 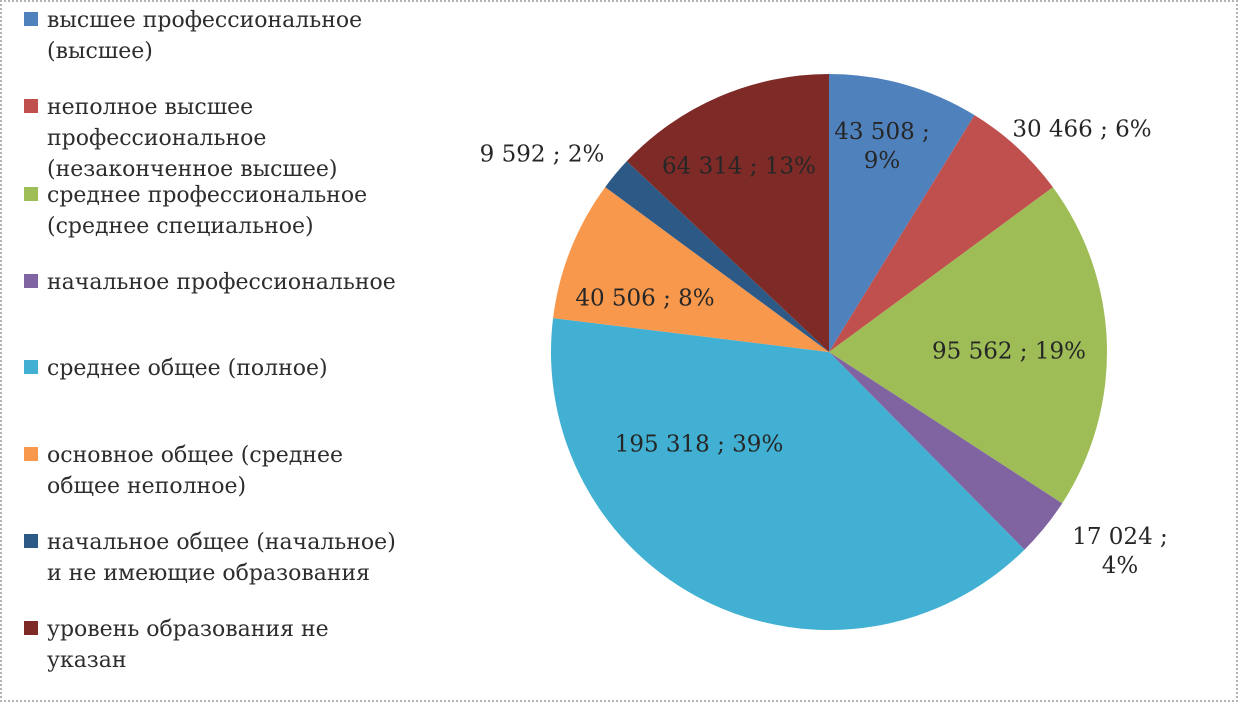 I want to click on legend-item-label: начальное профессиональное, so click(x=221, y=282).